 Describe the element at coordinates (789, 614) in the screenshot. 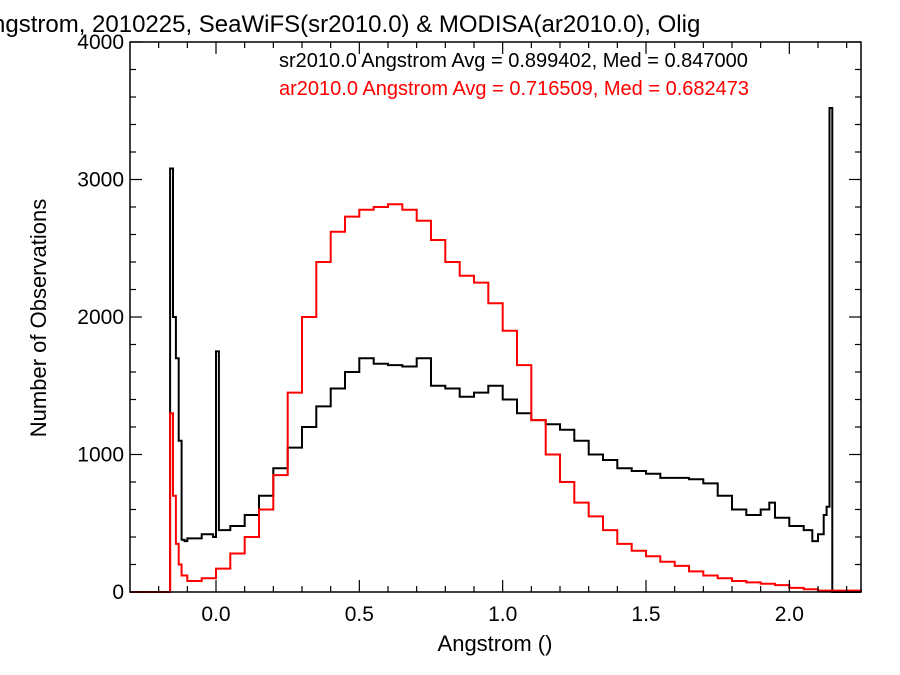

I see `x-tick-label: 2.0` at that location.